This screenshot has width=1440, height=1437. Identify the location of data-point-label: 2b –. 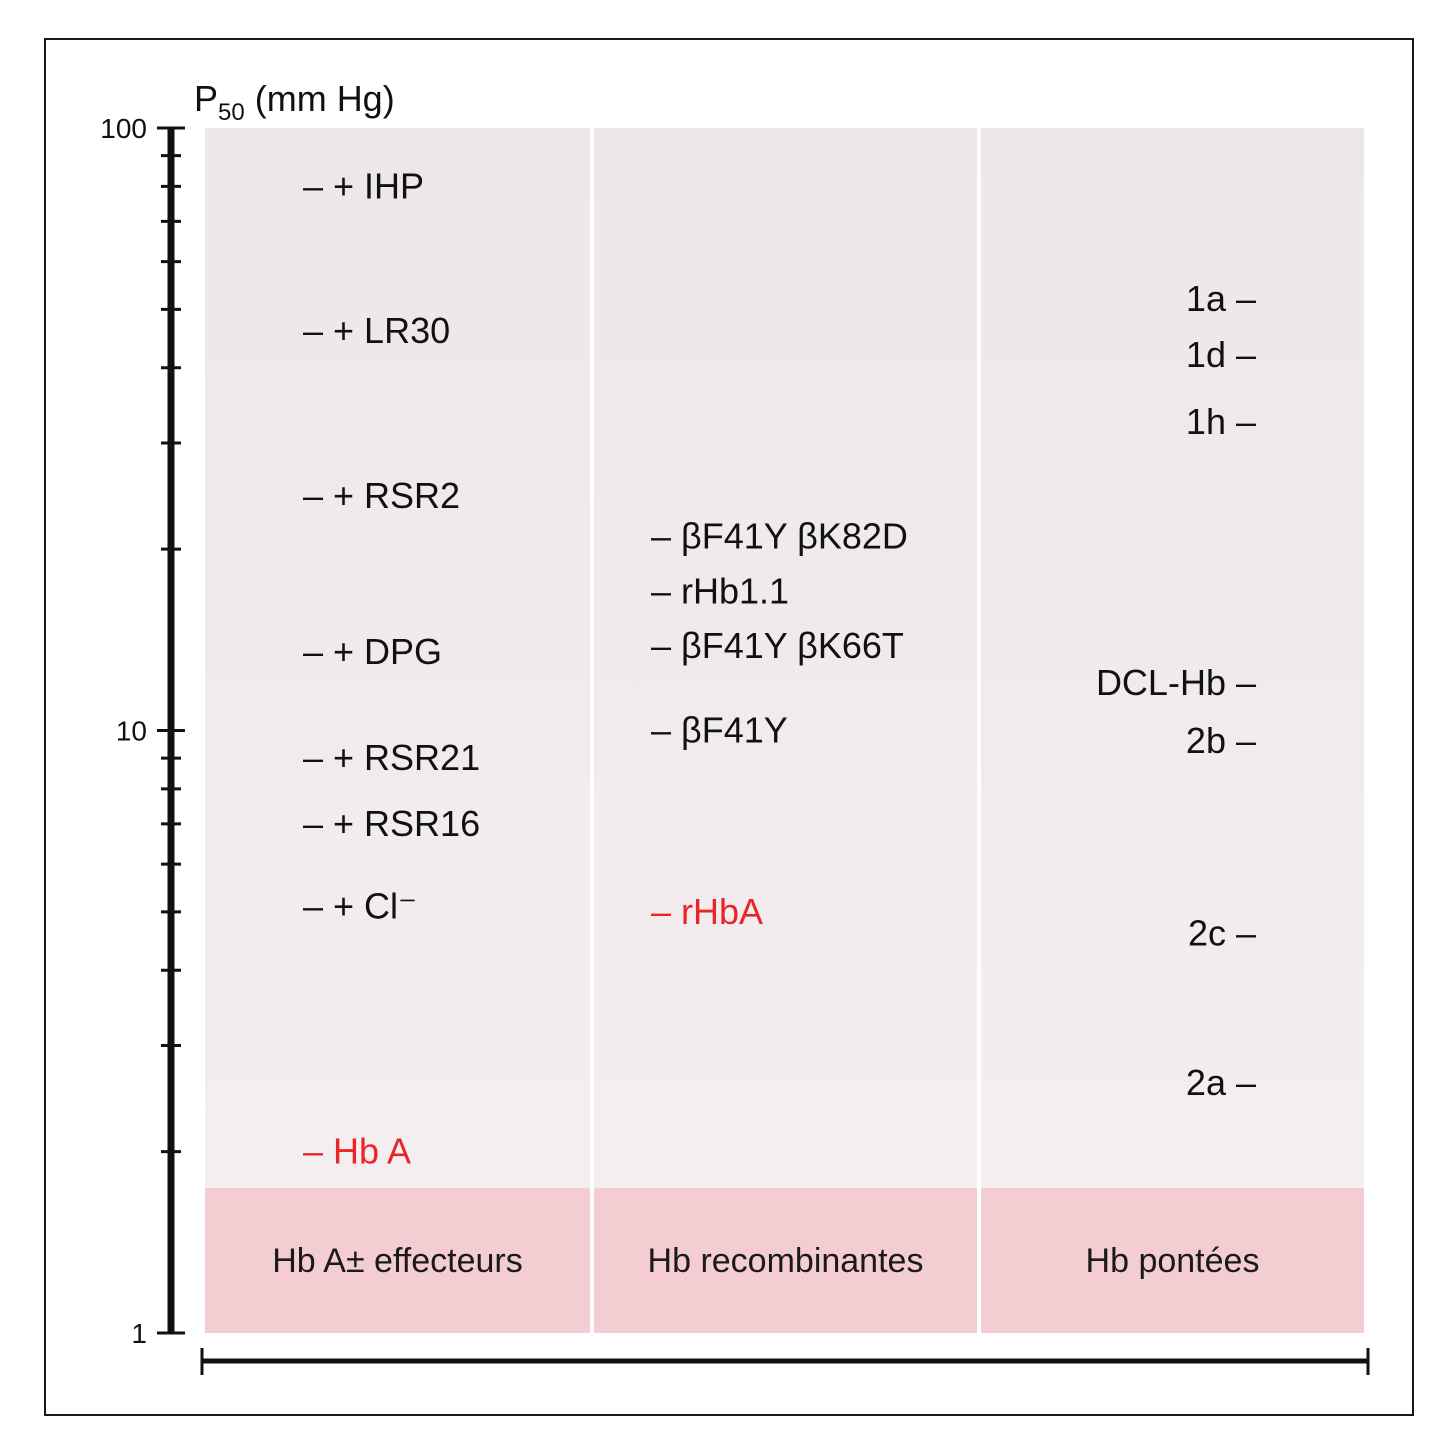
(1221, 740).